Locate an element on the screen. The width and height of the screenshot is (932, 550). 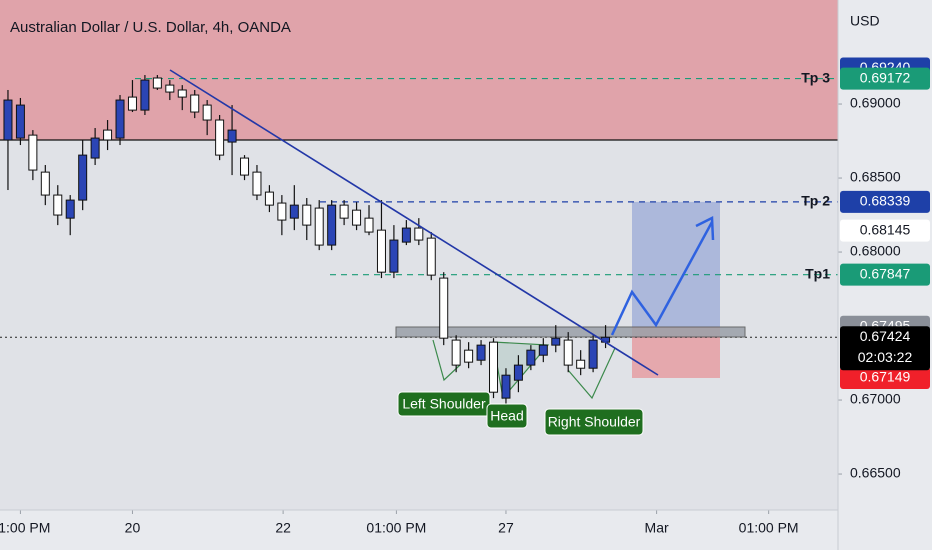
x-tick-label: 20 is located at coordinates (133, 528).